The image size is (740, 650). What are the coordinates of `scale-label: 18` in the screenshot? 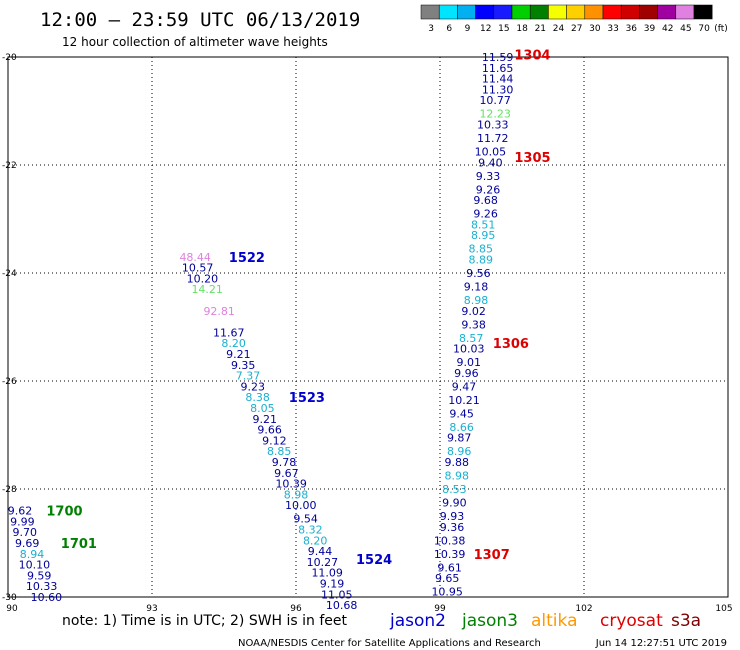 It's located at (522, 29).